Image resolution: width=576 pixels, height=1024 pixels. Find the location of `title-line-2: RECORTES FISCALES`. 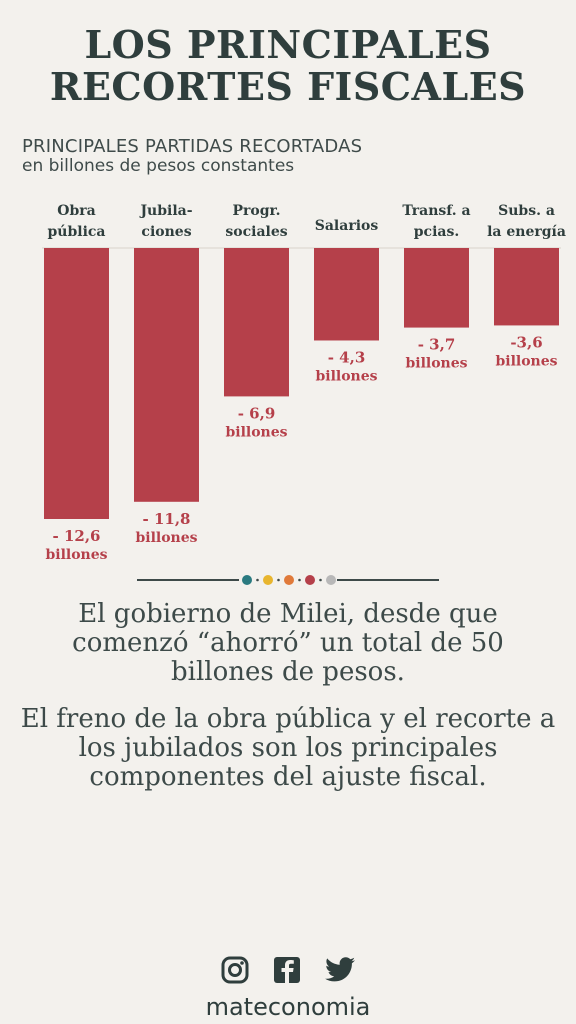

title-line-2: RECORTES FISCALES is located at coordinates (288, 86).